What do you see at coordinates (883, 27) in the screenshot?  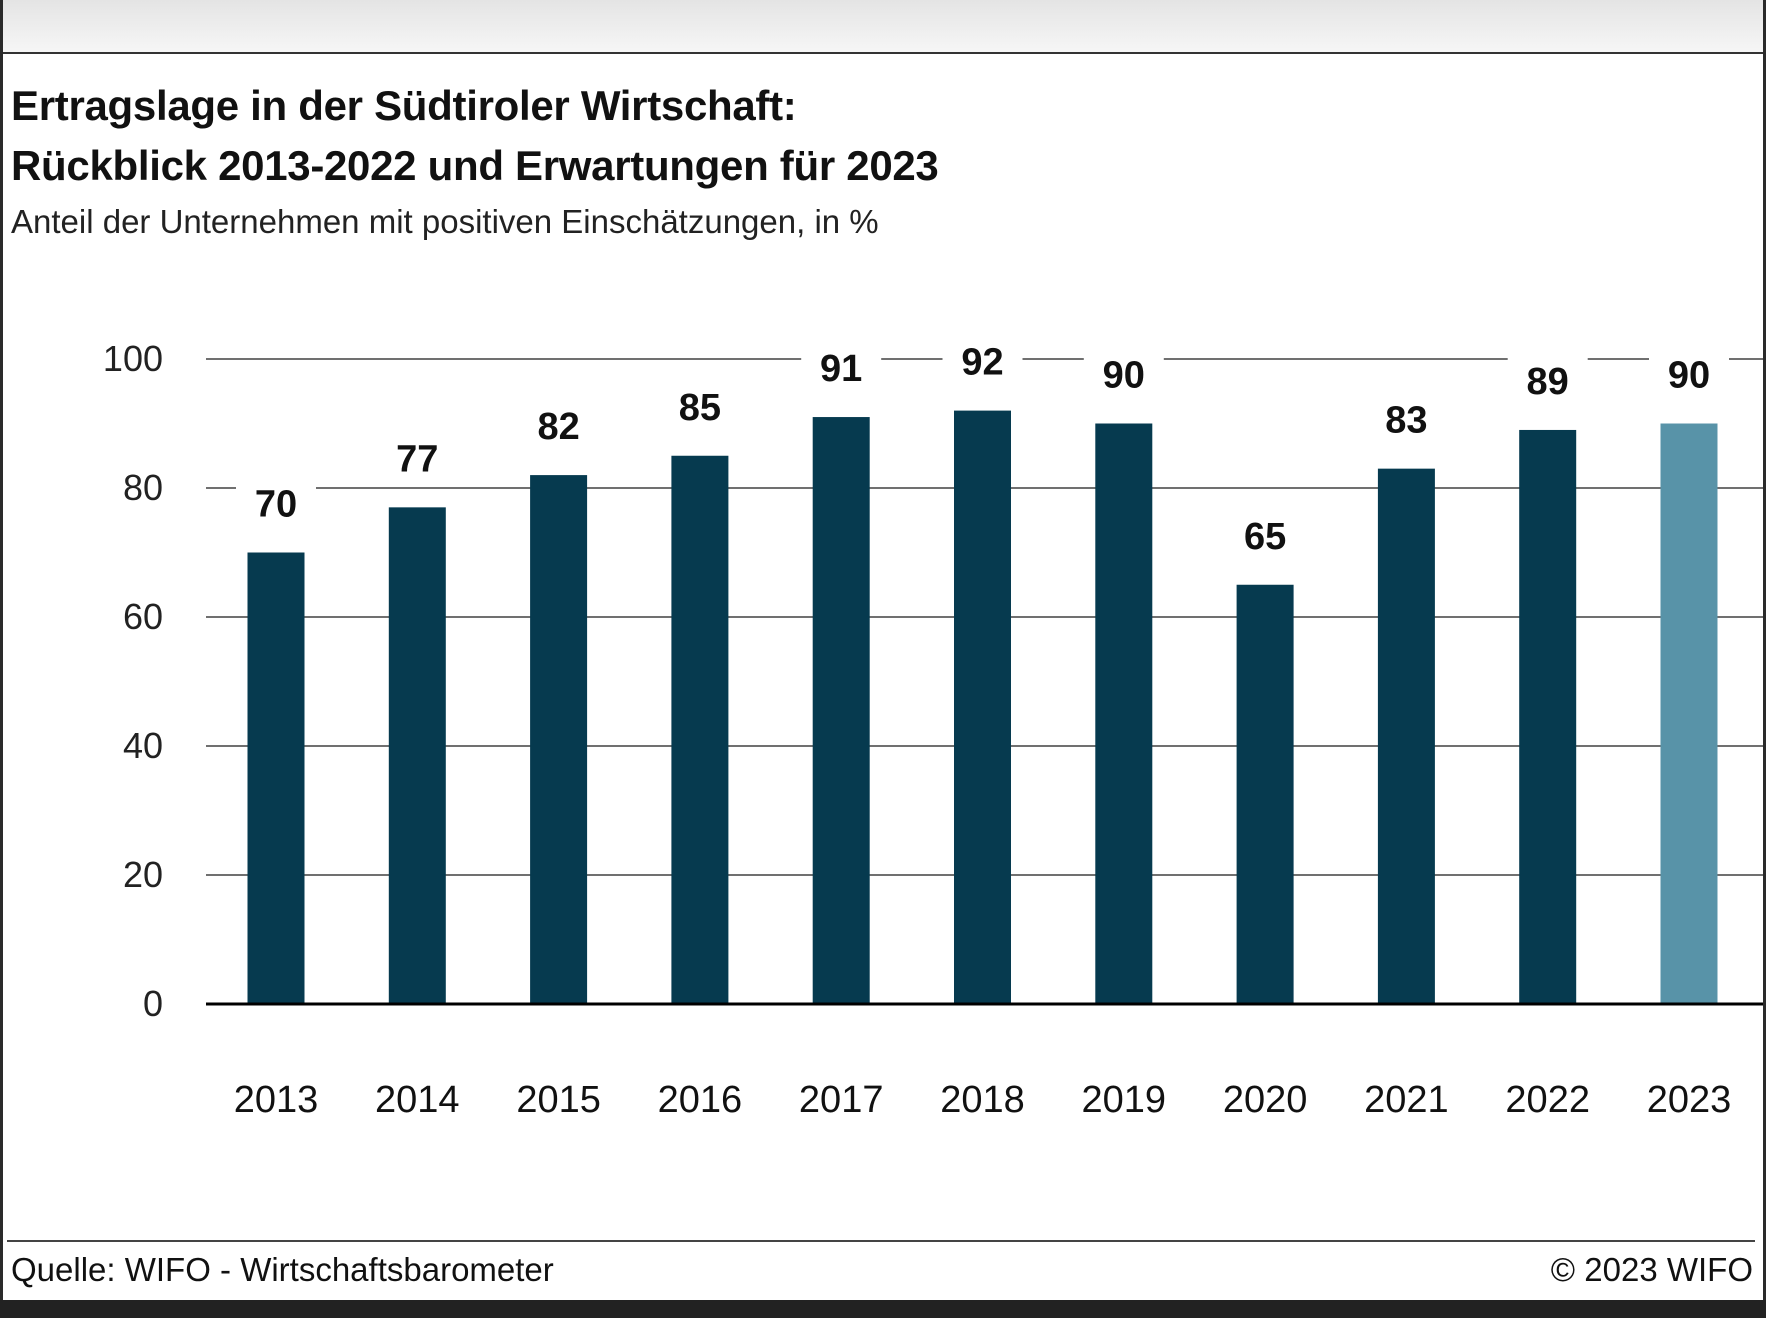 I see `top-strip` at bounding box center [883, 27].